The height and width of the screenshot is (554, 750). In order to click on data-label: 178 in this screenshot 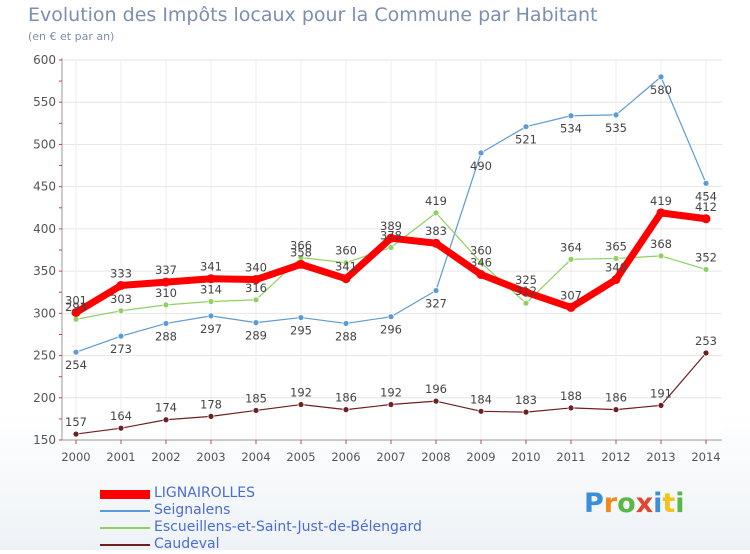, I will do `click(211, 404)`.